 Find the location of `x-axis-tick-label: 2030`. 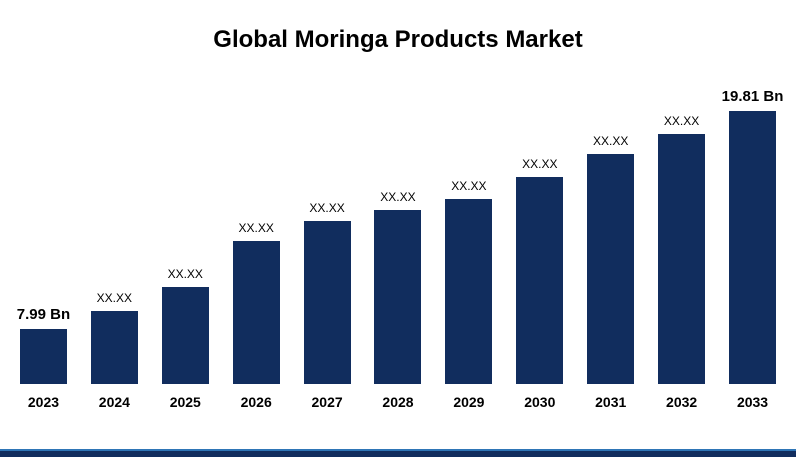

x-axis-tick-label: 2030 is located at coordinates (540, 402).